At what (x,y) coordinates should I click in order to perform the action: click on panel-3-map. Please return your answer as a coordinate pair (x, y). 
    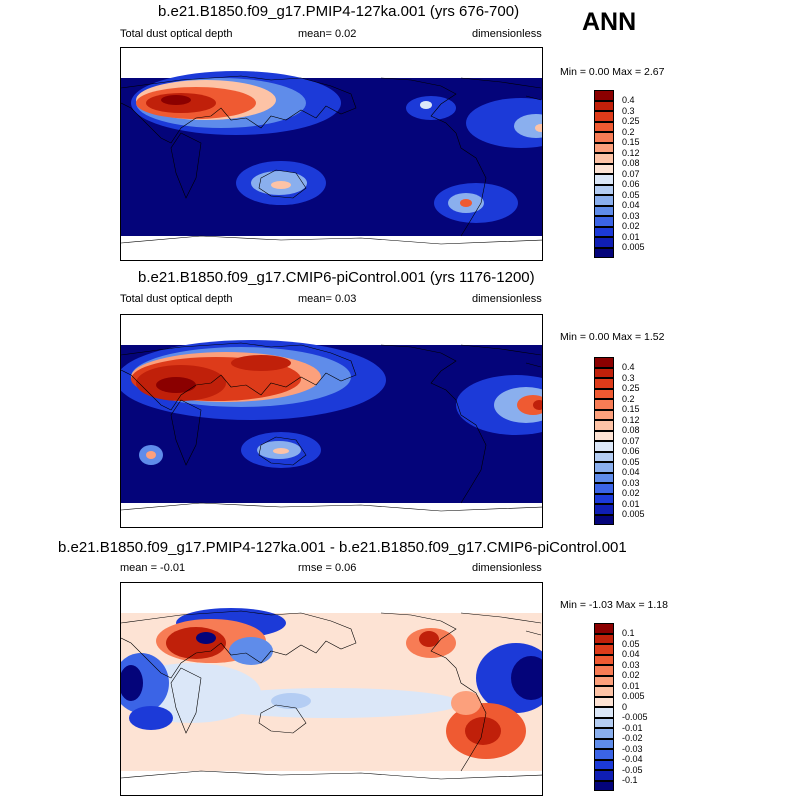
    Looking at the image, I should click on (331, 689).